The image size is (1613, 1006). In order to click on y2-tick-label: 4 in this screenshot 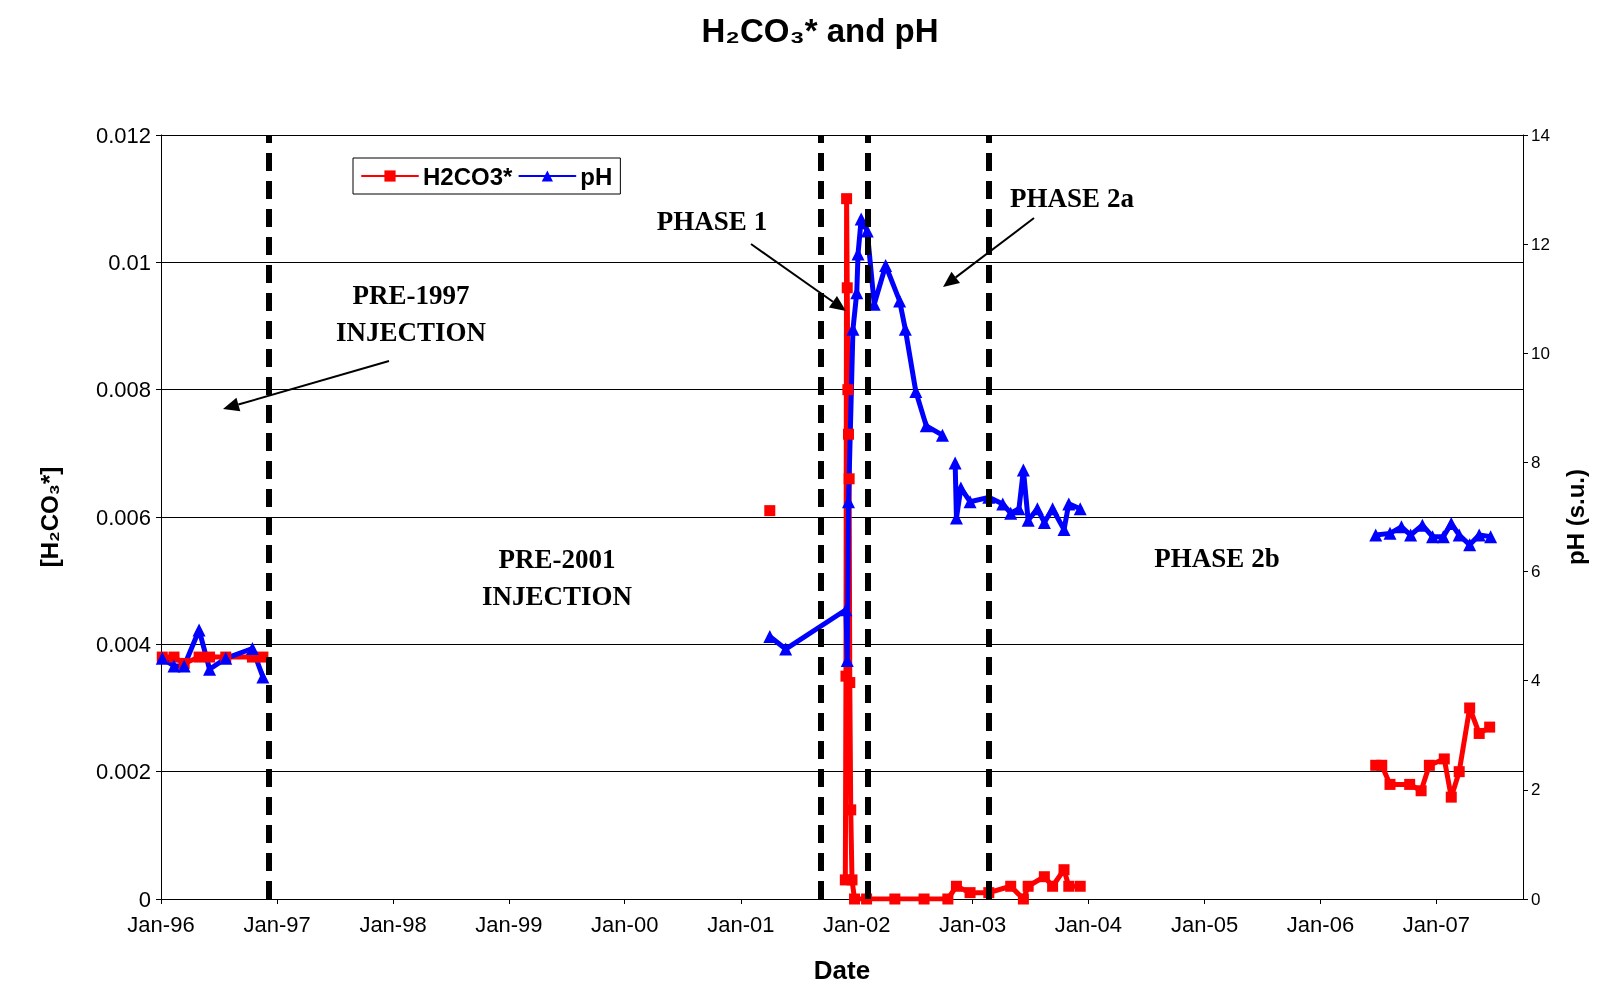, I will do `click(1536, 681)`.